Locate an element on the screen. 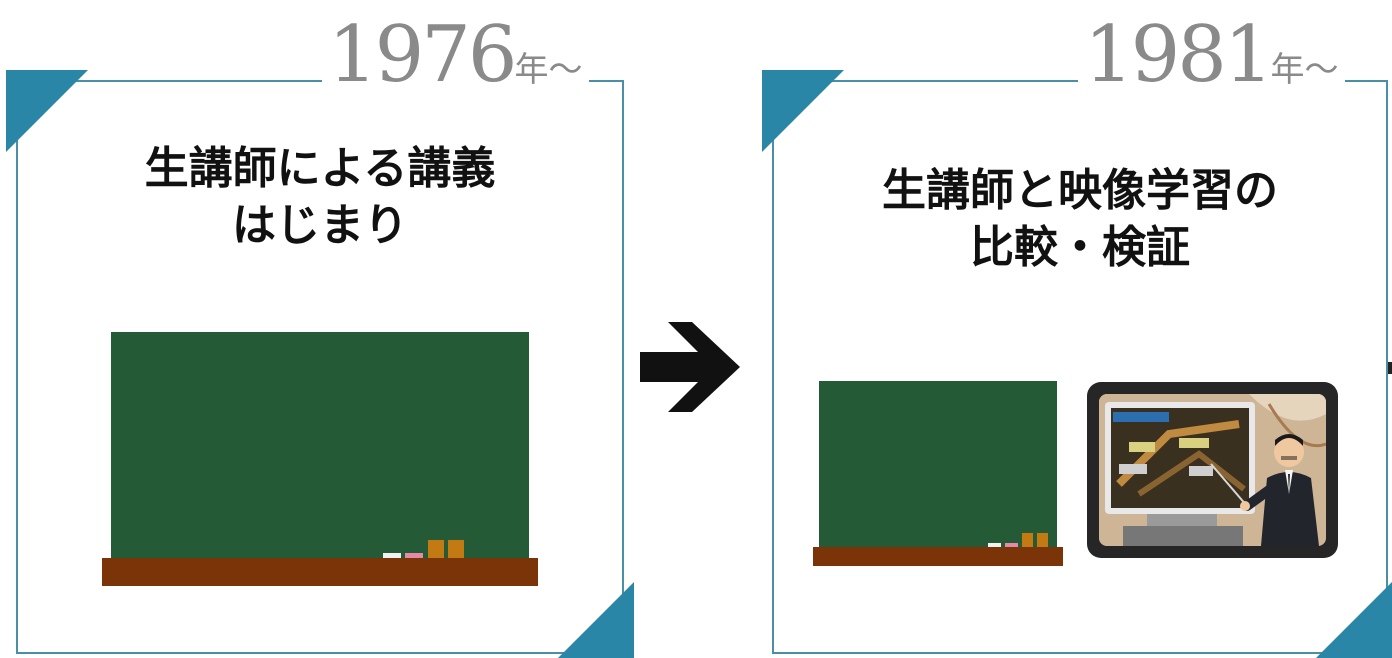 The image size is (1392, 658). video-lecture-image is located at coordinates (1212, 470).